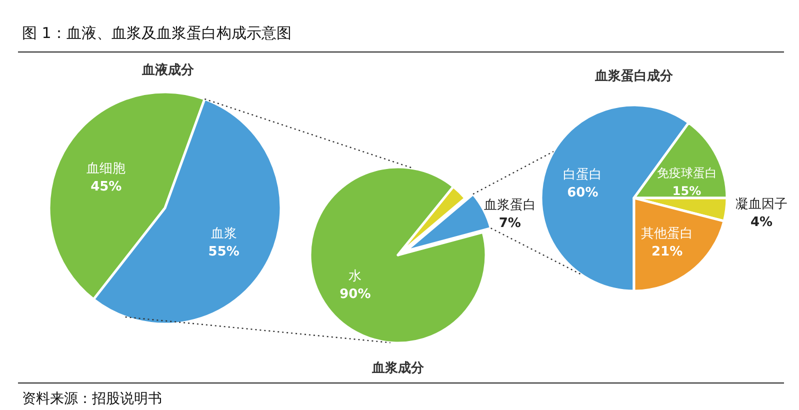 This screenshot has height=410, width=799. Describe the element at coordinates (634, 76) in the screenshot. I see `chart-title: 血浆蛋白成分` at that location.